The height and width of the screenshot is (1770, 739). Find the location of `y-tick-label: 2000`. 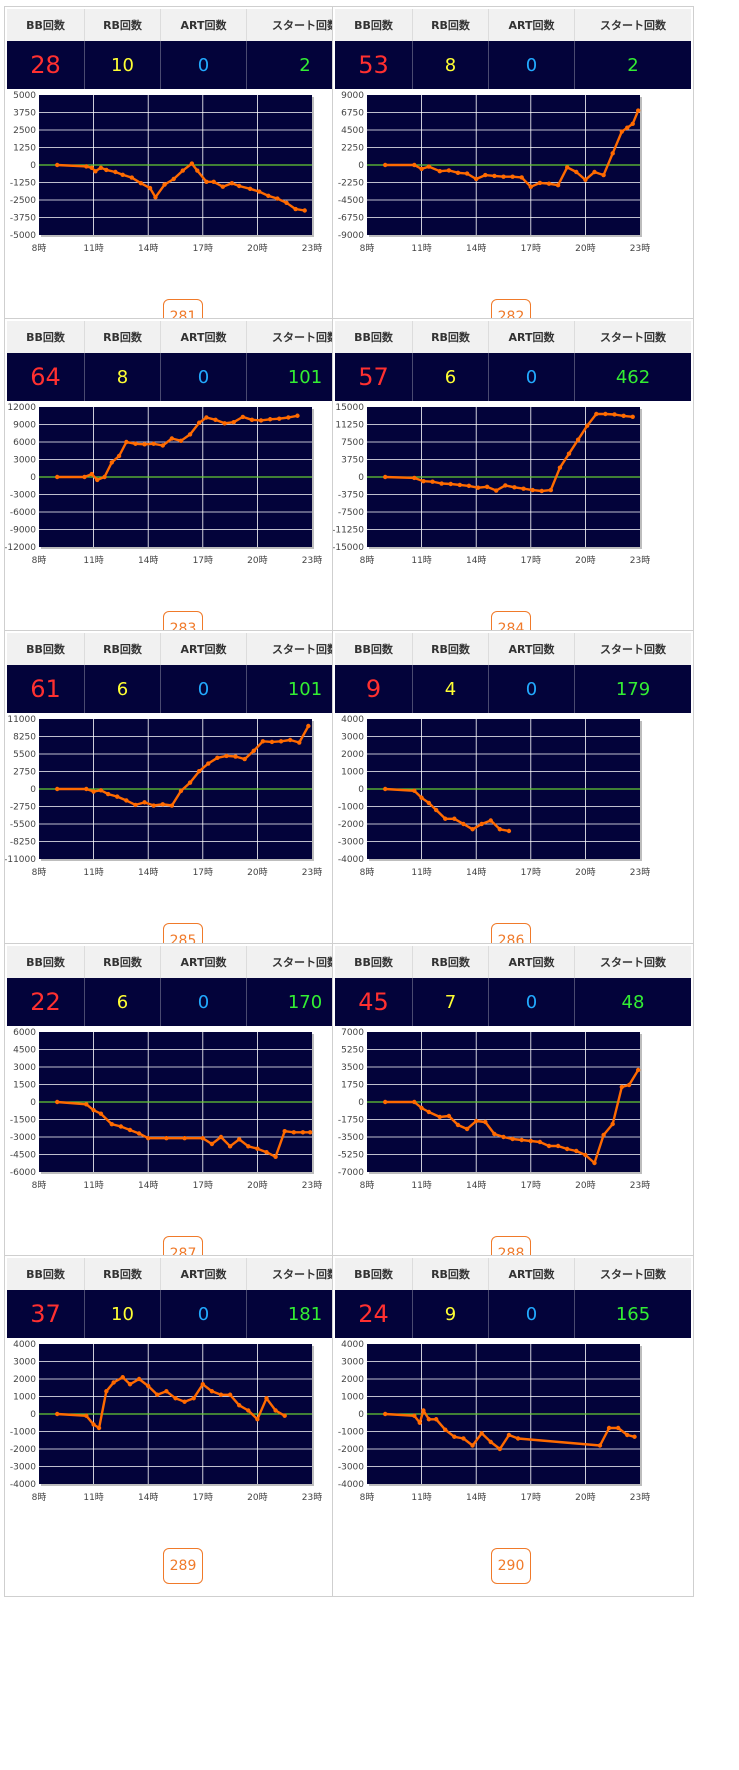

y-tick-label: 2000 is located at coordinates (352, 755).